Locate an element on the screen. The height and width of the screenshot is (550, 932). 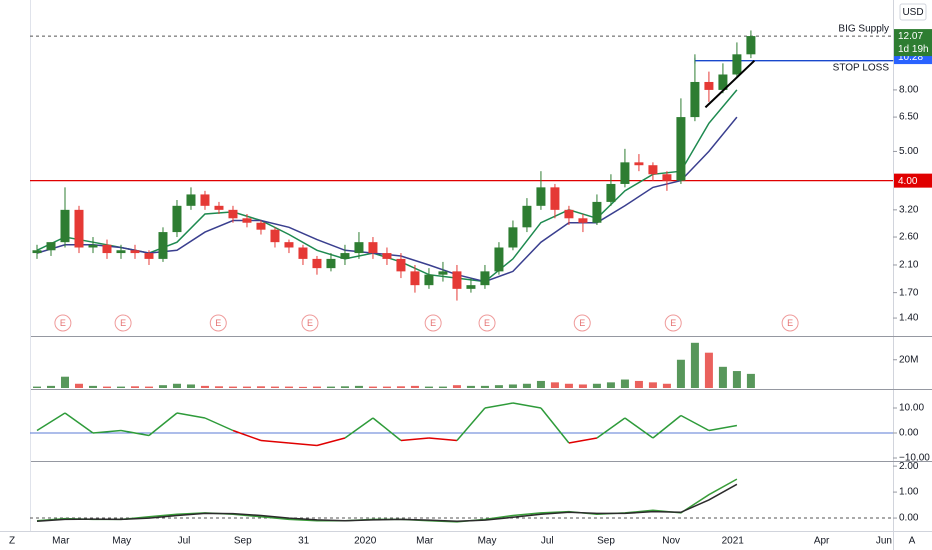
currency: USD is located at coordinates (912, 12).